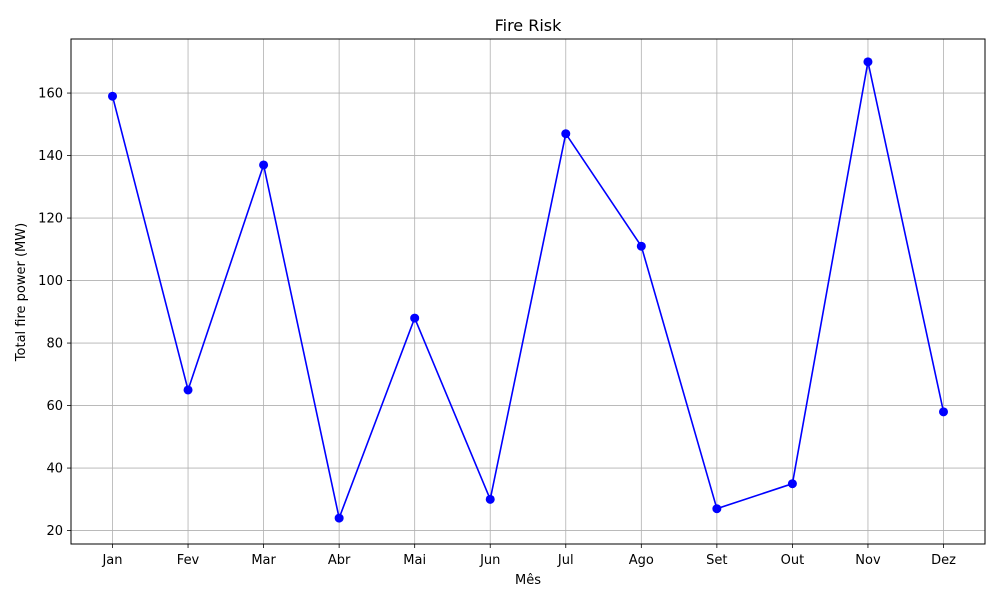 This screenshot has height=599, width=1007. I want to click on y-tick-label: 100, so click(50, 281).